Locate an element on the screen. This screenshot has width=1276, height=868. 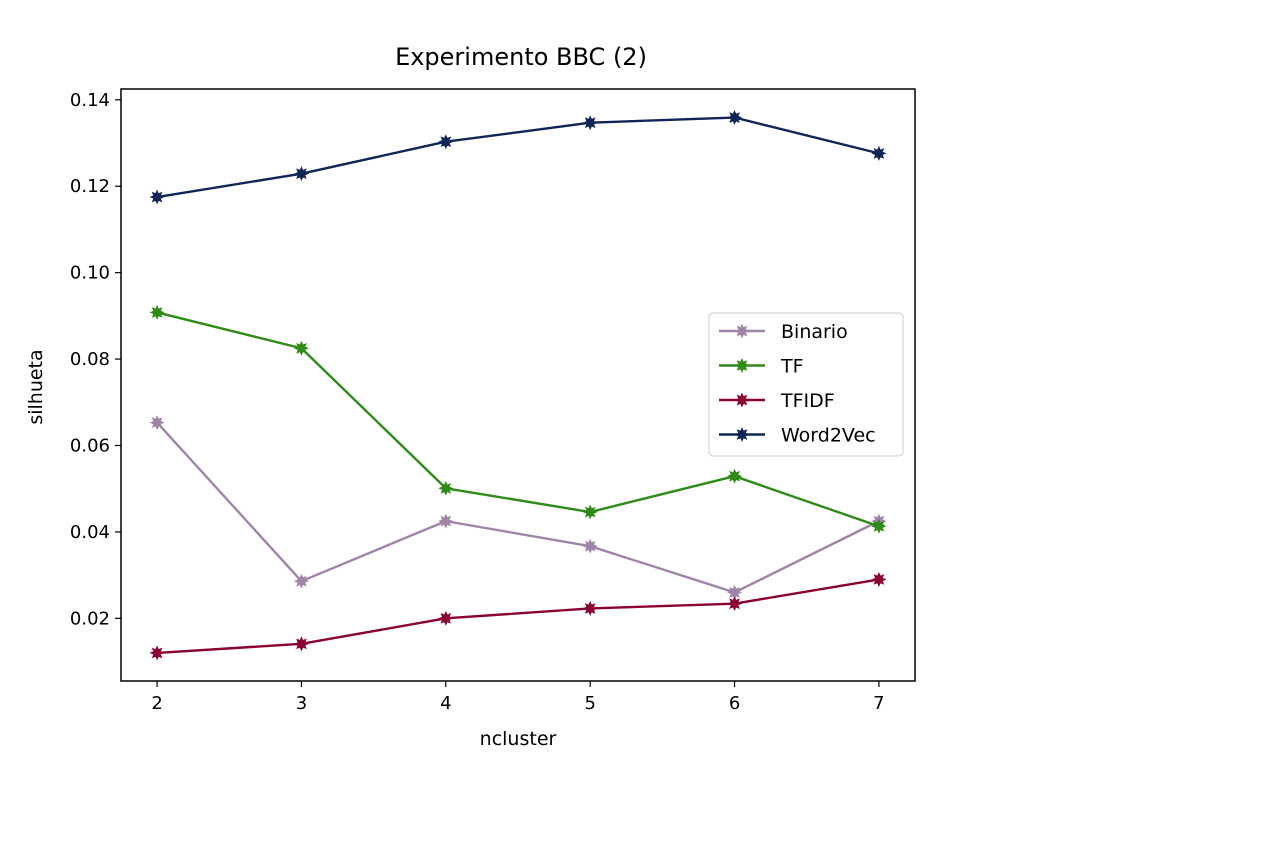
y-axis: 0.02 0.04 0.06 0.08 0.10 0.12 0.14 is located at coordinates (95, 359).